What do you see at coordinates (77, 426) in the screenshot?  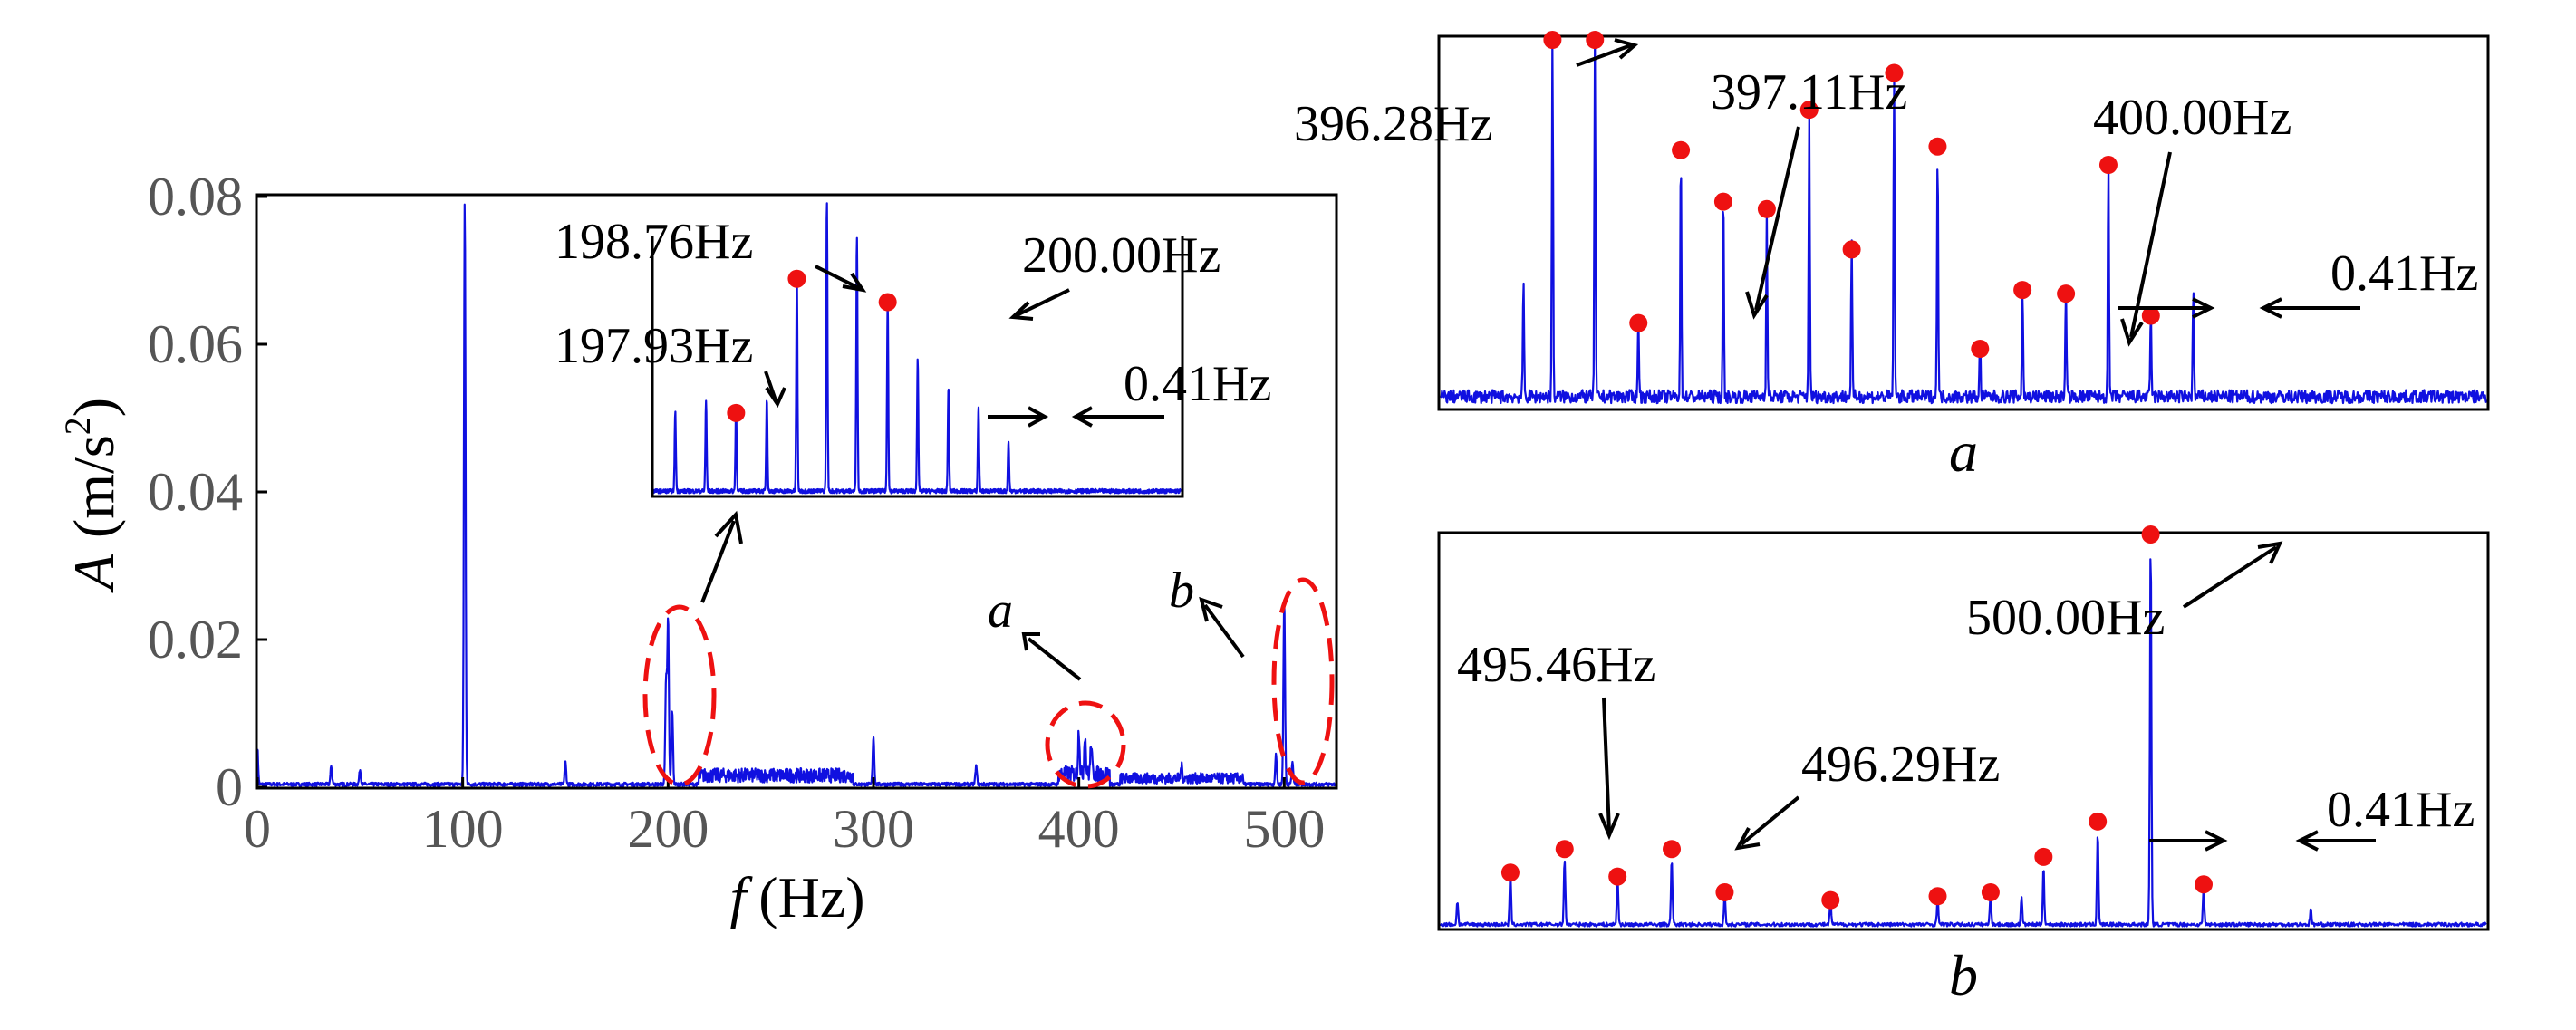 I see `y-axis-unit-exponent: 2` at bounding box center [77, 426].